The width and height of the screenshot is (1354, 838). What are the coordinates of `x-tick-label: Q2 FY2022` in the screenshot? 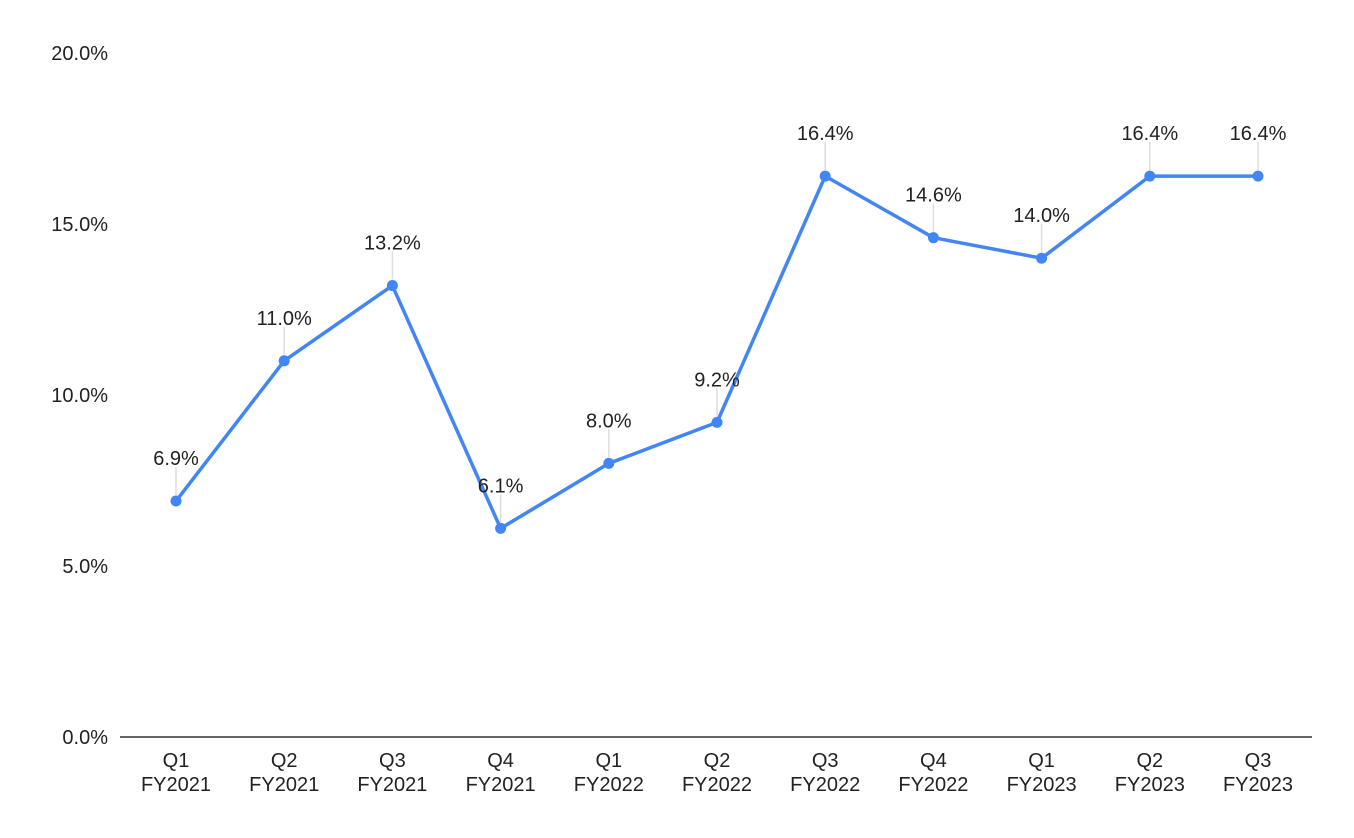 It's located at (717, 773).